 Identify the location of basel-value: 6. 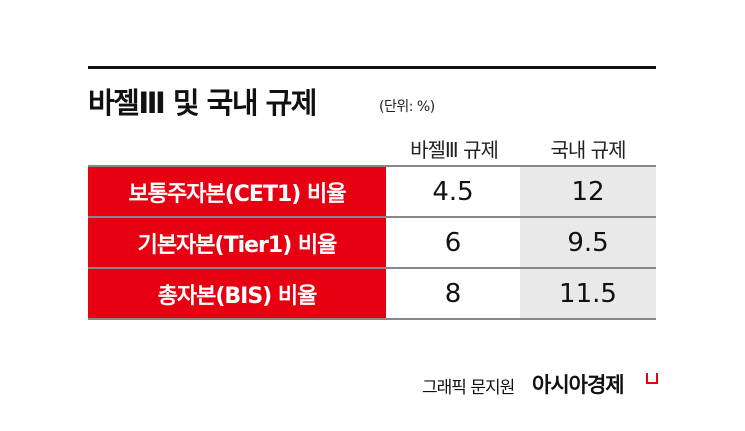
(453, 242).